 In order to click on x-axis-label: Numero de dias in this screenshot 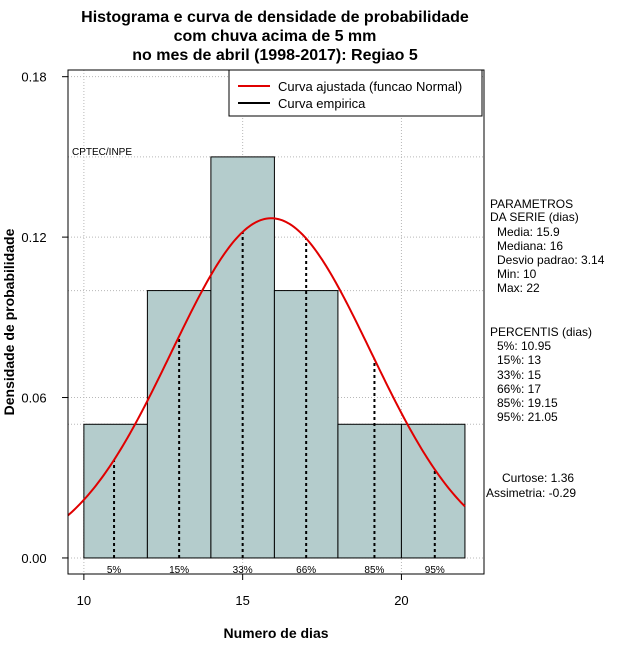, I will do `click(275, 633)`.